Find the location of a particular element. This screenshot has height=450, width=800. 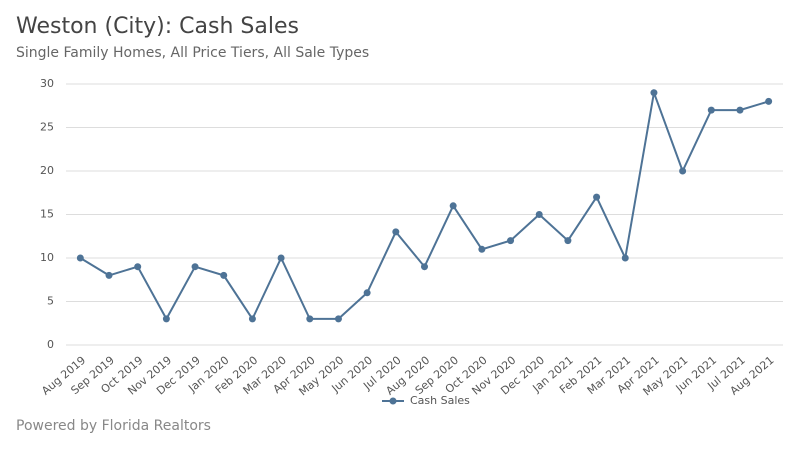

y-tick-label: 25 is located at coordinates (47, 127).